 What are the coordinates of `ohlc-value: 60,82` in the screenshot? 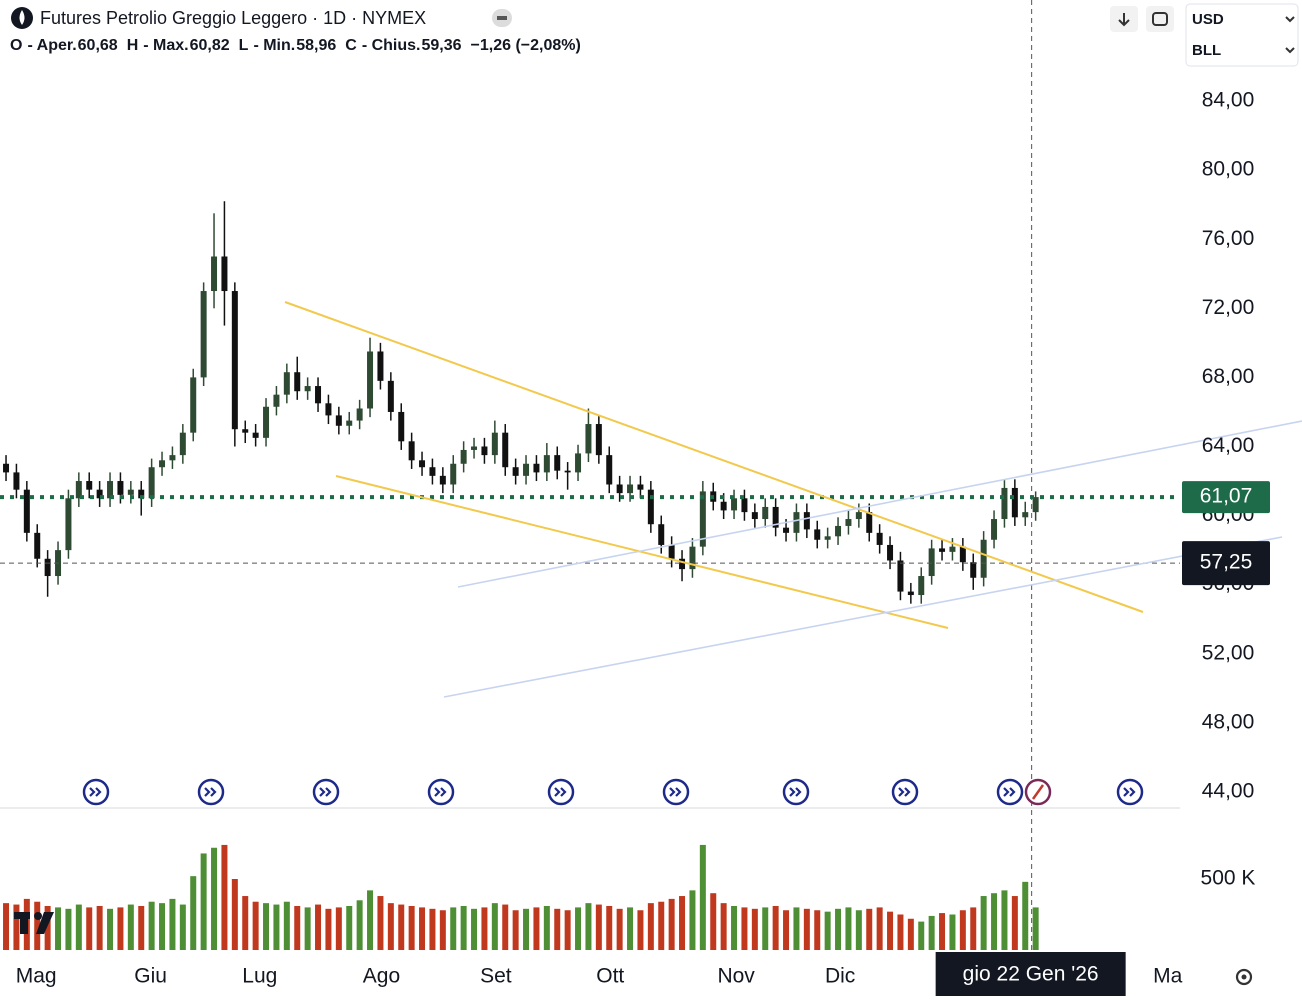 It's located at (210, 45).